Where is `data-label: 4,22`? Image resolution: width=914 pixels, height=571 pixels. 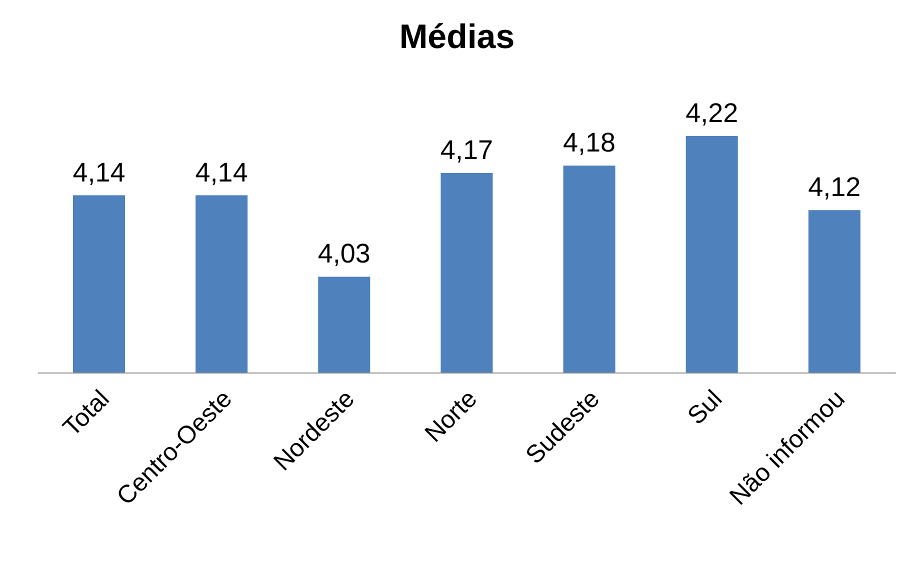 data-label: 4,22 is located at coordinates (712, 113).